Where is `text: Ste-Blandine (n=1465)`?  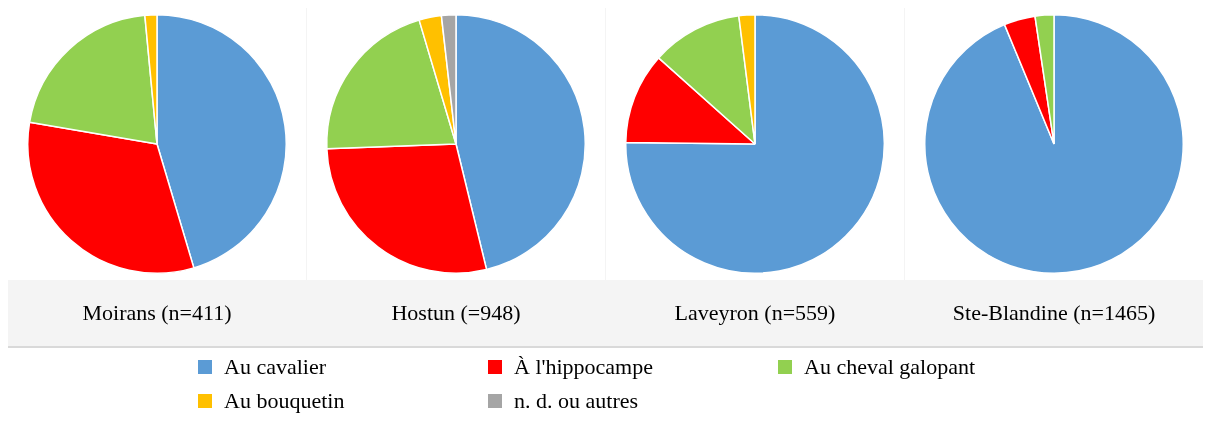 text: Ste-Blandine (n=1465) is located at coordinates (1054, 313).